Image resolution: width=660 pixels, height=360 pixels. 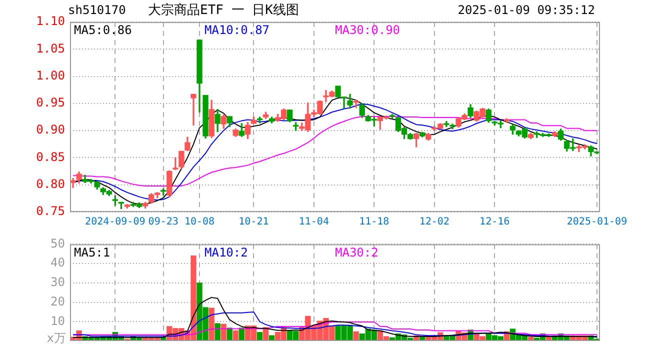 I want to click on y-tick-label: 0.95, so click(x=50, y=103).